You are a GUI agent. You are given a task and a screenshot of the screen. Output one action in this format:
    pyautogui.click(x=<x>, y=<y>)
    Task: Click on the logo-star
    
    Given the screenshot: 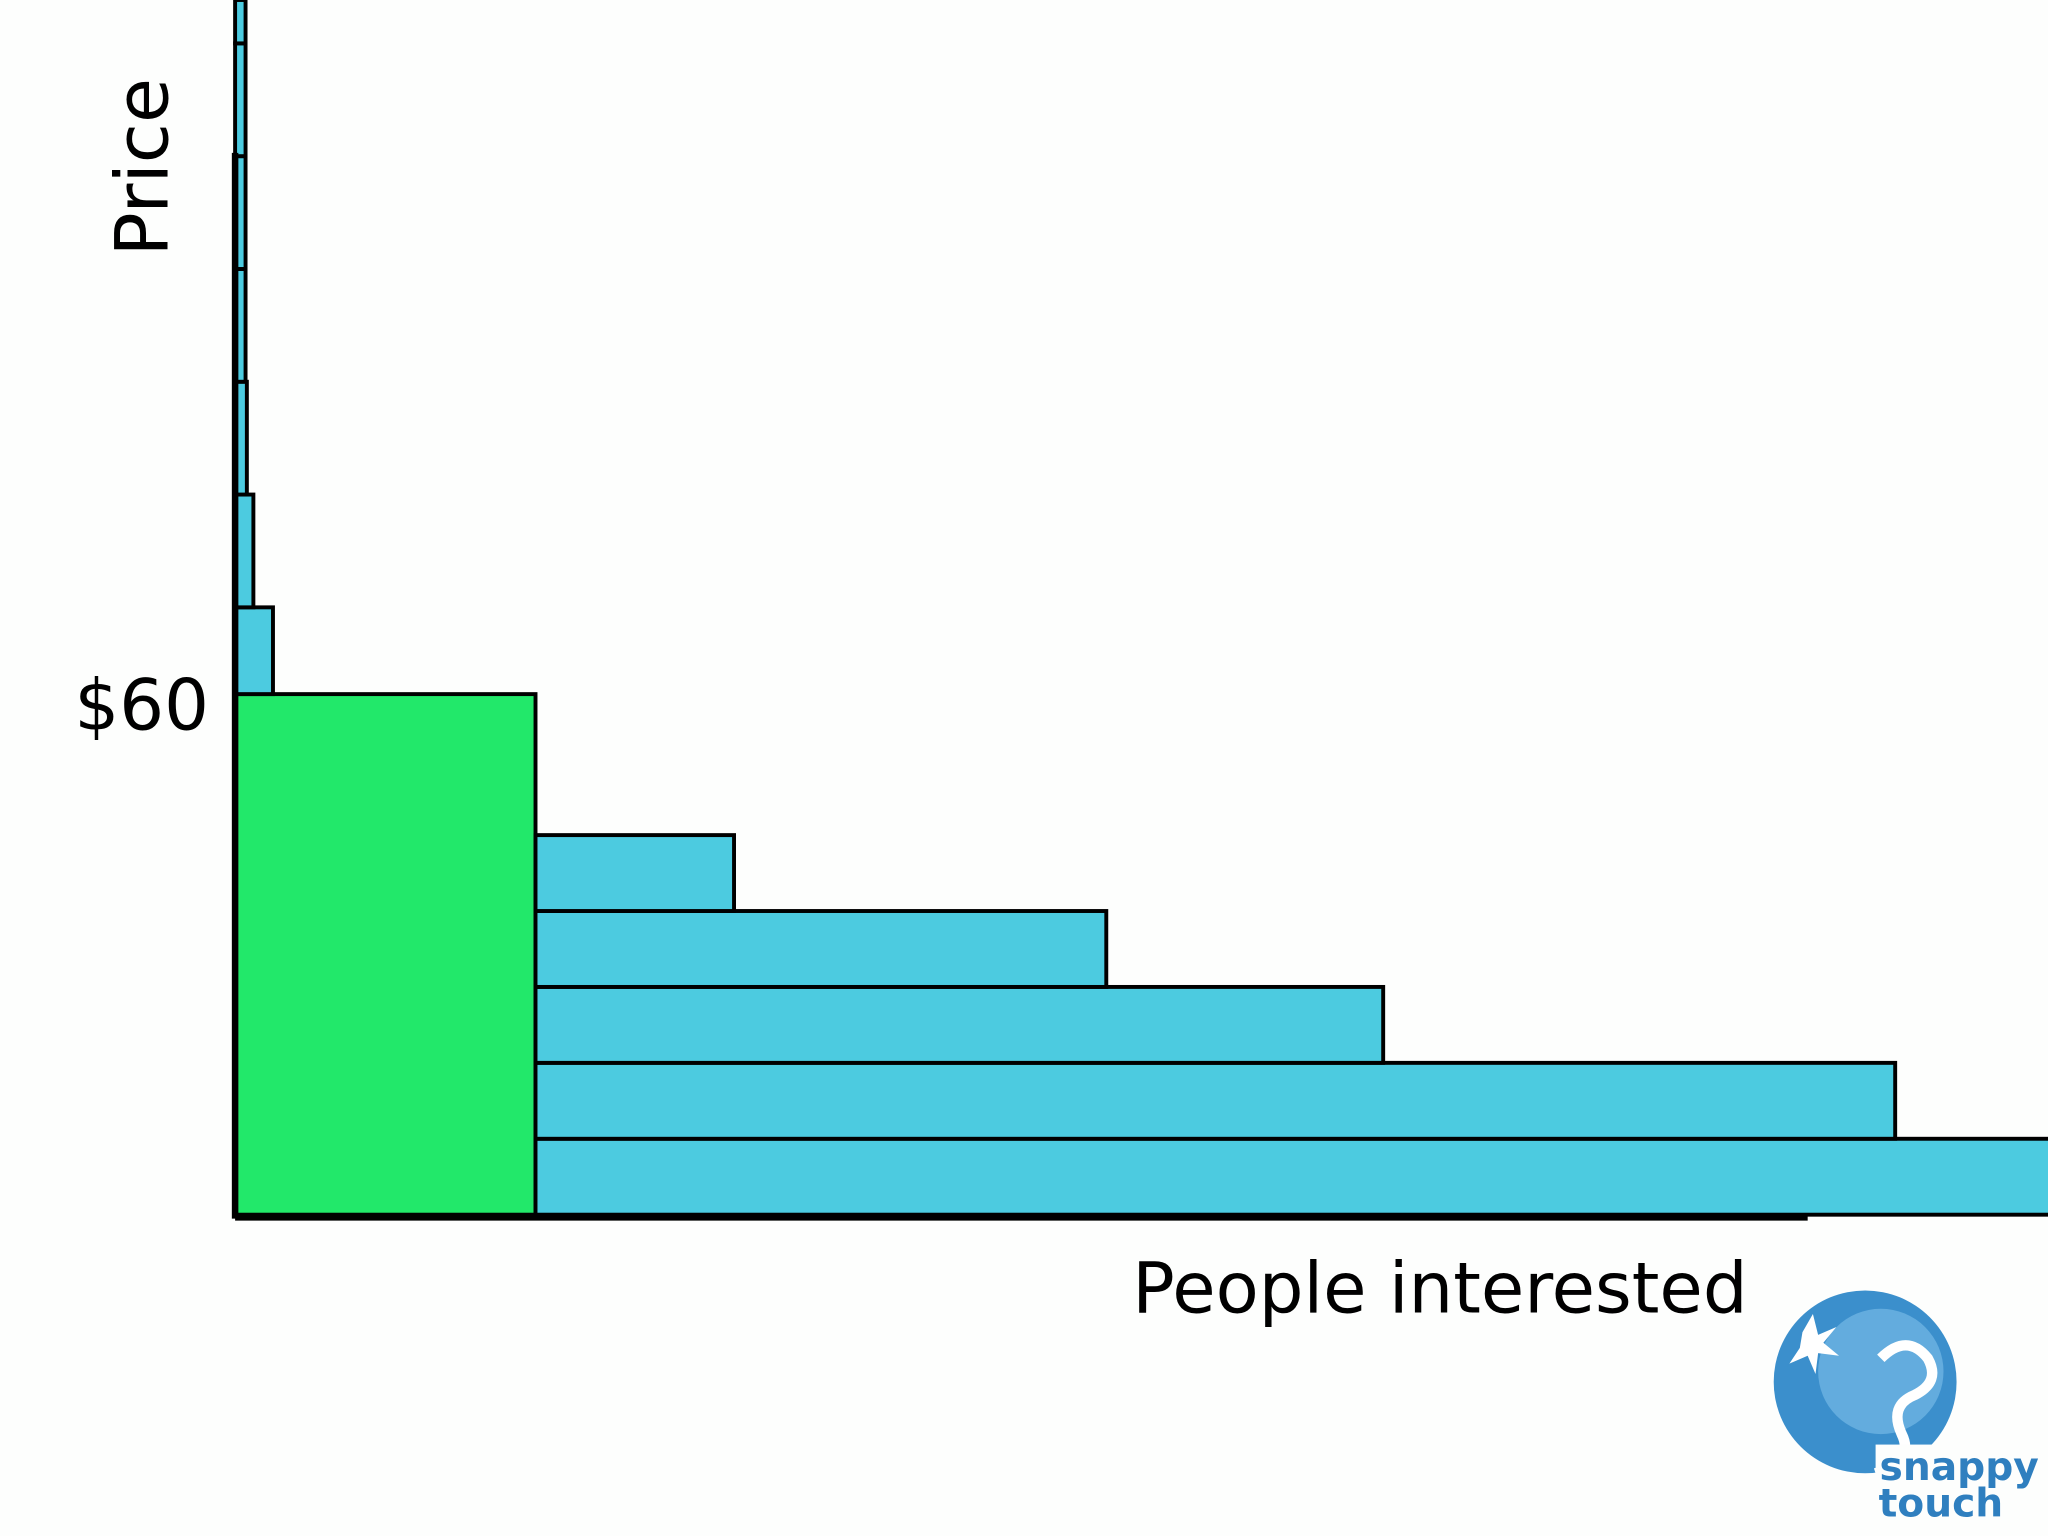 What is the action you would take?
    pyautogui.click(x=1814, y=1344)
    